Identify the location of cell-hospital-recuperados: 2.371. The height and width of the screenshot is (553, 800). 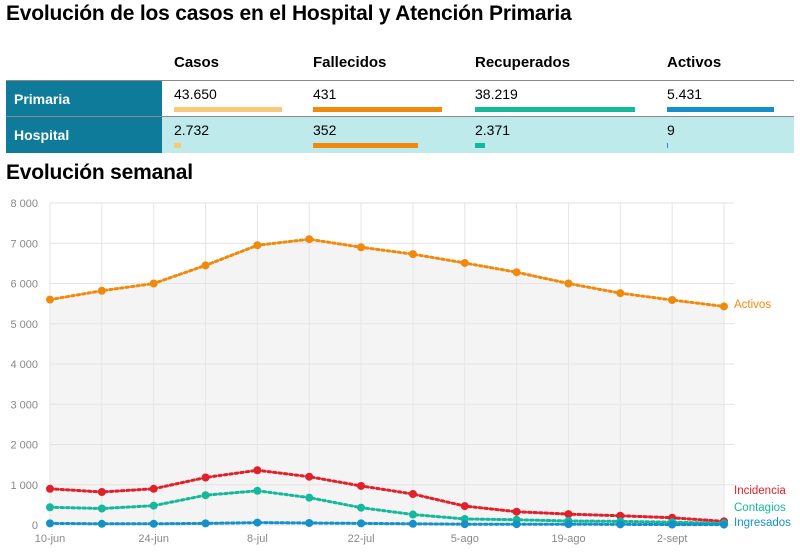
(559, 134).